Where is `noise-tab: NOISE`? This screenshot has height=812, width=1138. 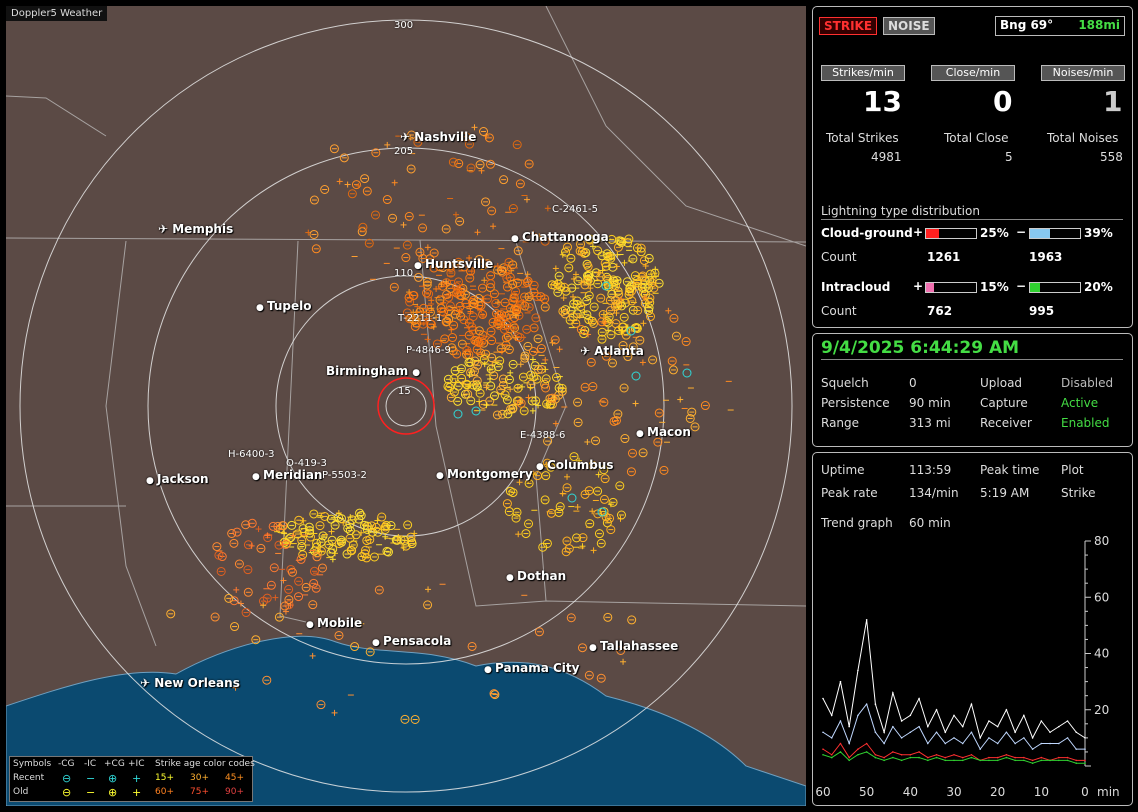
noise-tab: NOISE is located at coordinates (909, 26).